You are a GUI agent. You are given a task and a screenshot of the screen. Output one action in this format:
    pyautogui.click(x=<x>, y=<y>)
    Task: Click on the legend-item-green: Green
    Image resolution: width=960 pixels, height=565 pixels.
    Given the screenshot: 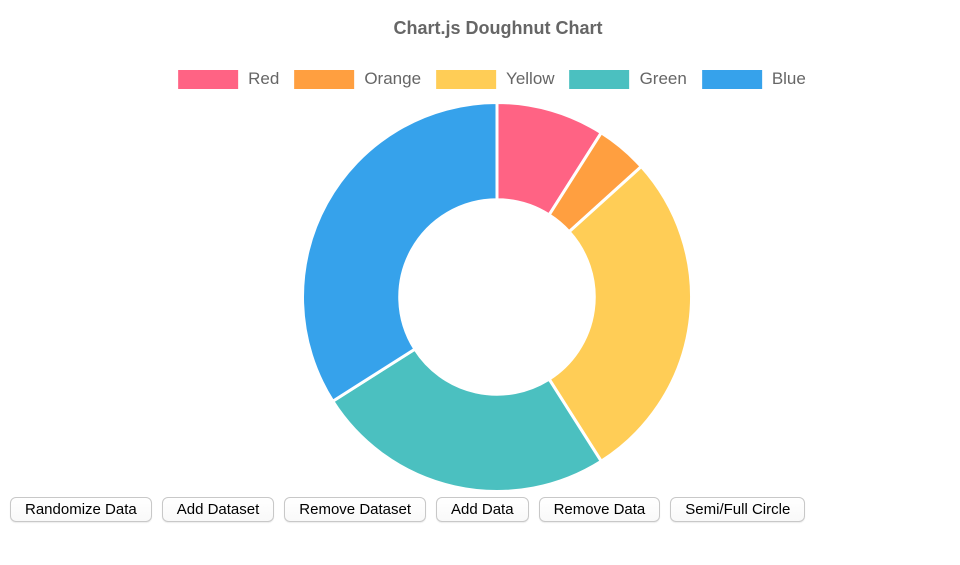 What is the action you would take?
    pyautogui.click(x=628, y=79)
    